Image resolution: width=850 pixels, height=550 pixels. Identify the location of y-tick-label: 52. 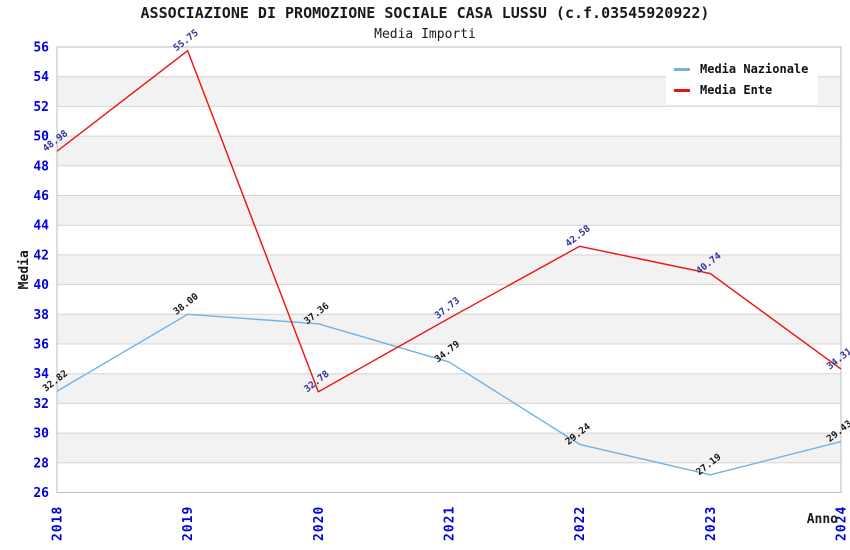
(41, 107).